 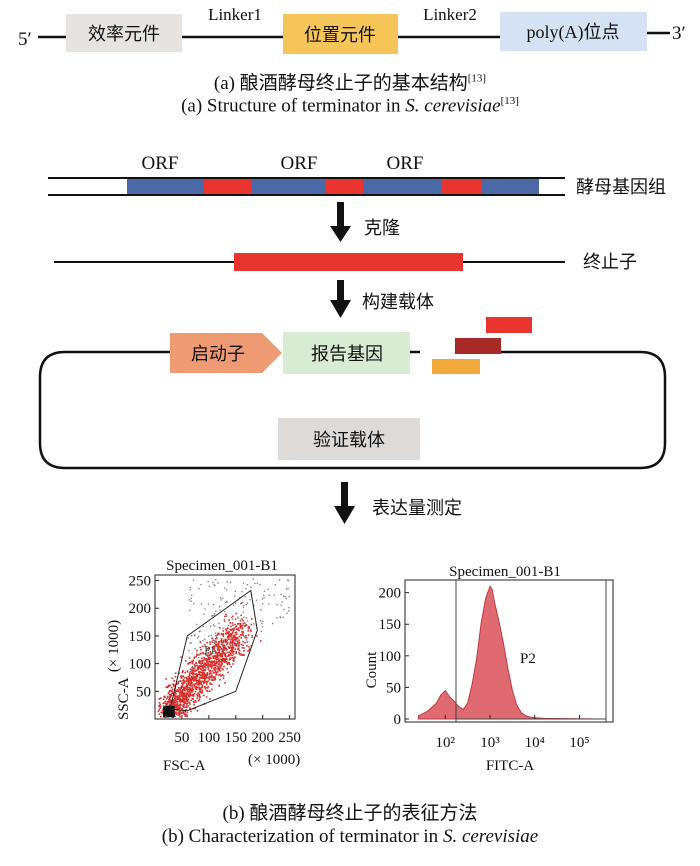 I want to click on promoter-label: 启动子, so click(x=218, y=354).